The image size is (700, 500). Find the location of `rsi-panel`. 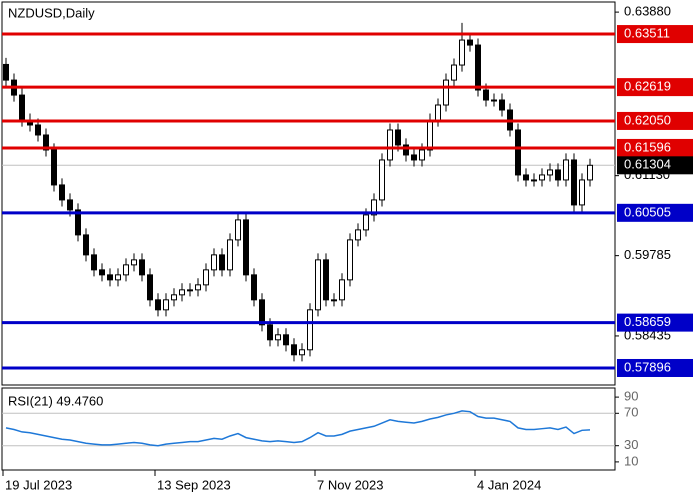

rsi-panel is located at coordinates (308, 429).